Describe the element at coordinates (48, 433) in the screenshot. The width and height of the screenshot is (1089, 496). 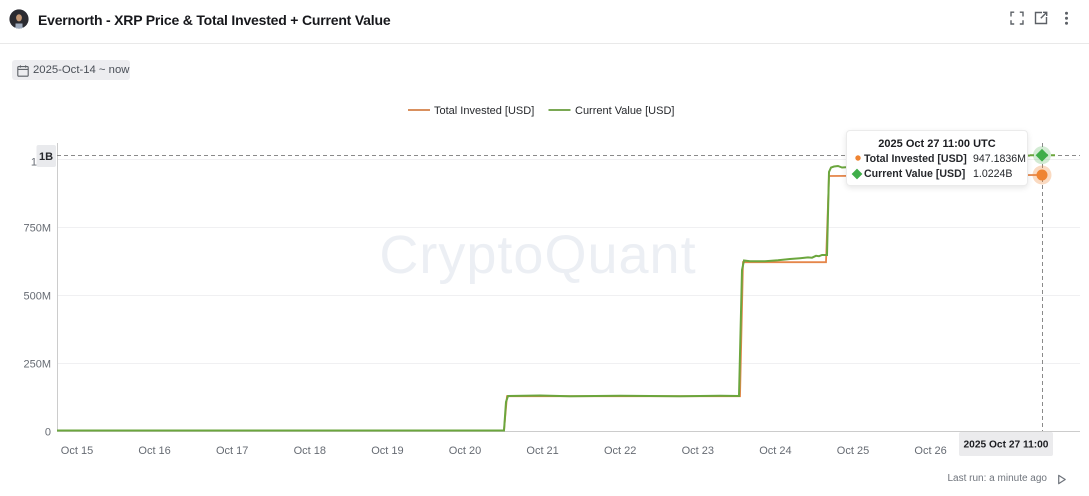
I see `svg-text: 0` at that location.